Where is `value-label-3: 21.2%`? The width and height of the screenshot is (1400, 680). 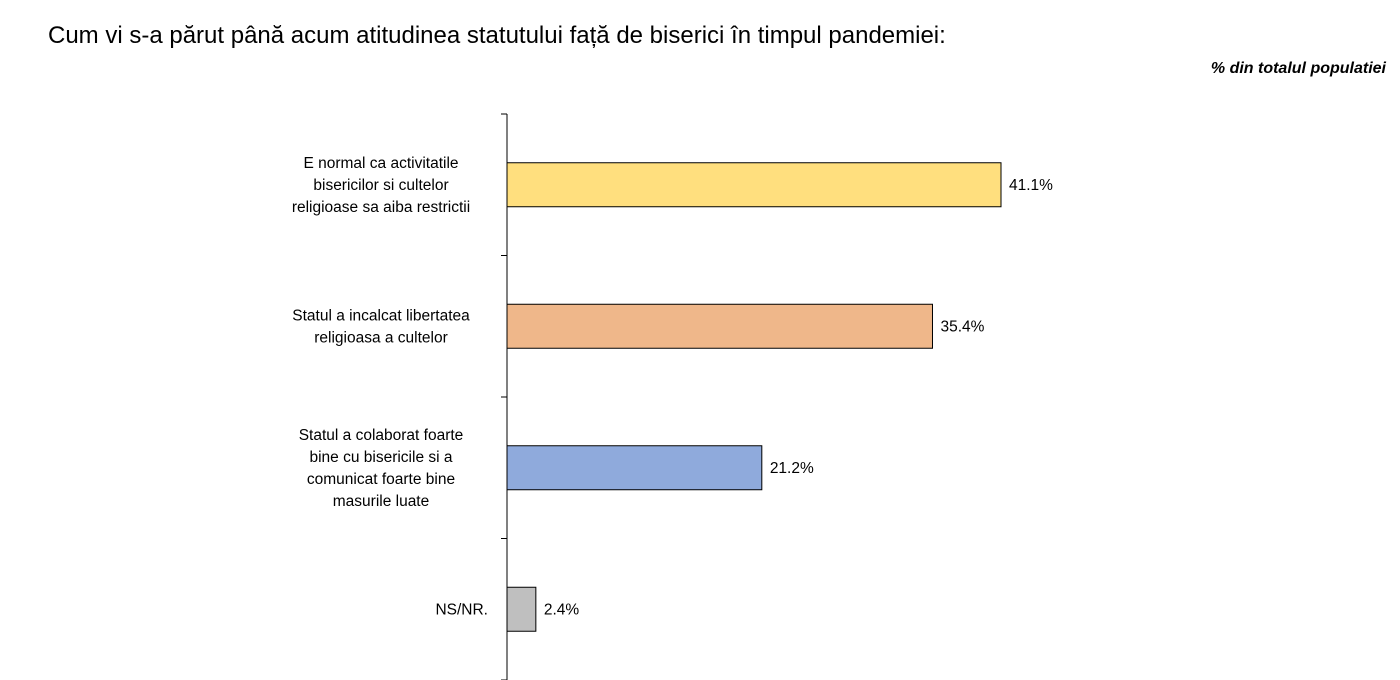 value-label-3: 21.2% is located at coordinates (792, 468).